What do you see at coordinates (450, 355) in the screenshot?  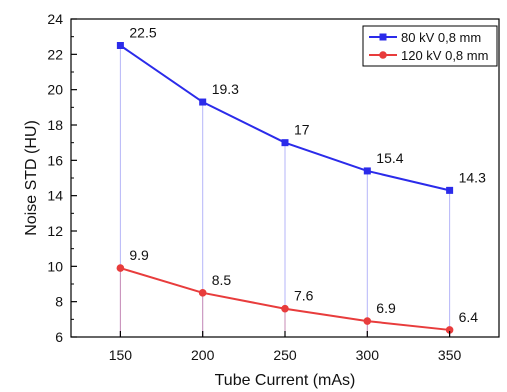 I see `x-tick-label: 350` at bounding box center [450, 355].